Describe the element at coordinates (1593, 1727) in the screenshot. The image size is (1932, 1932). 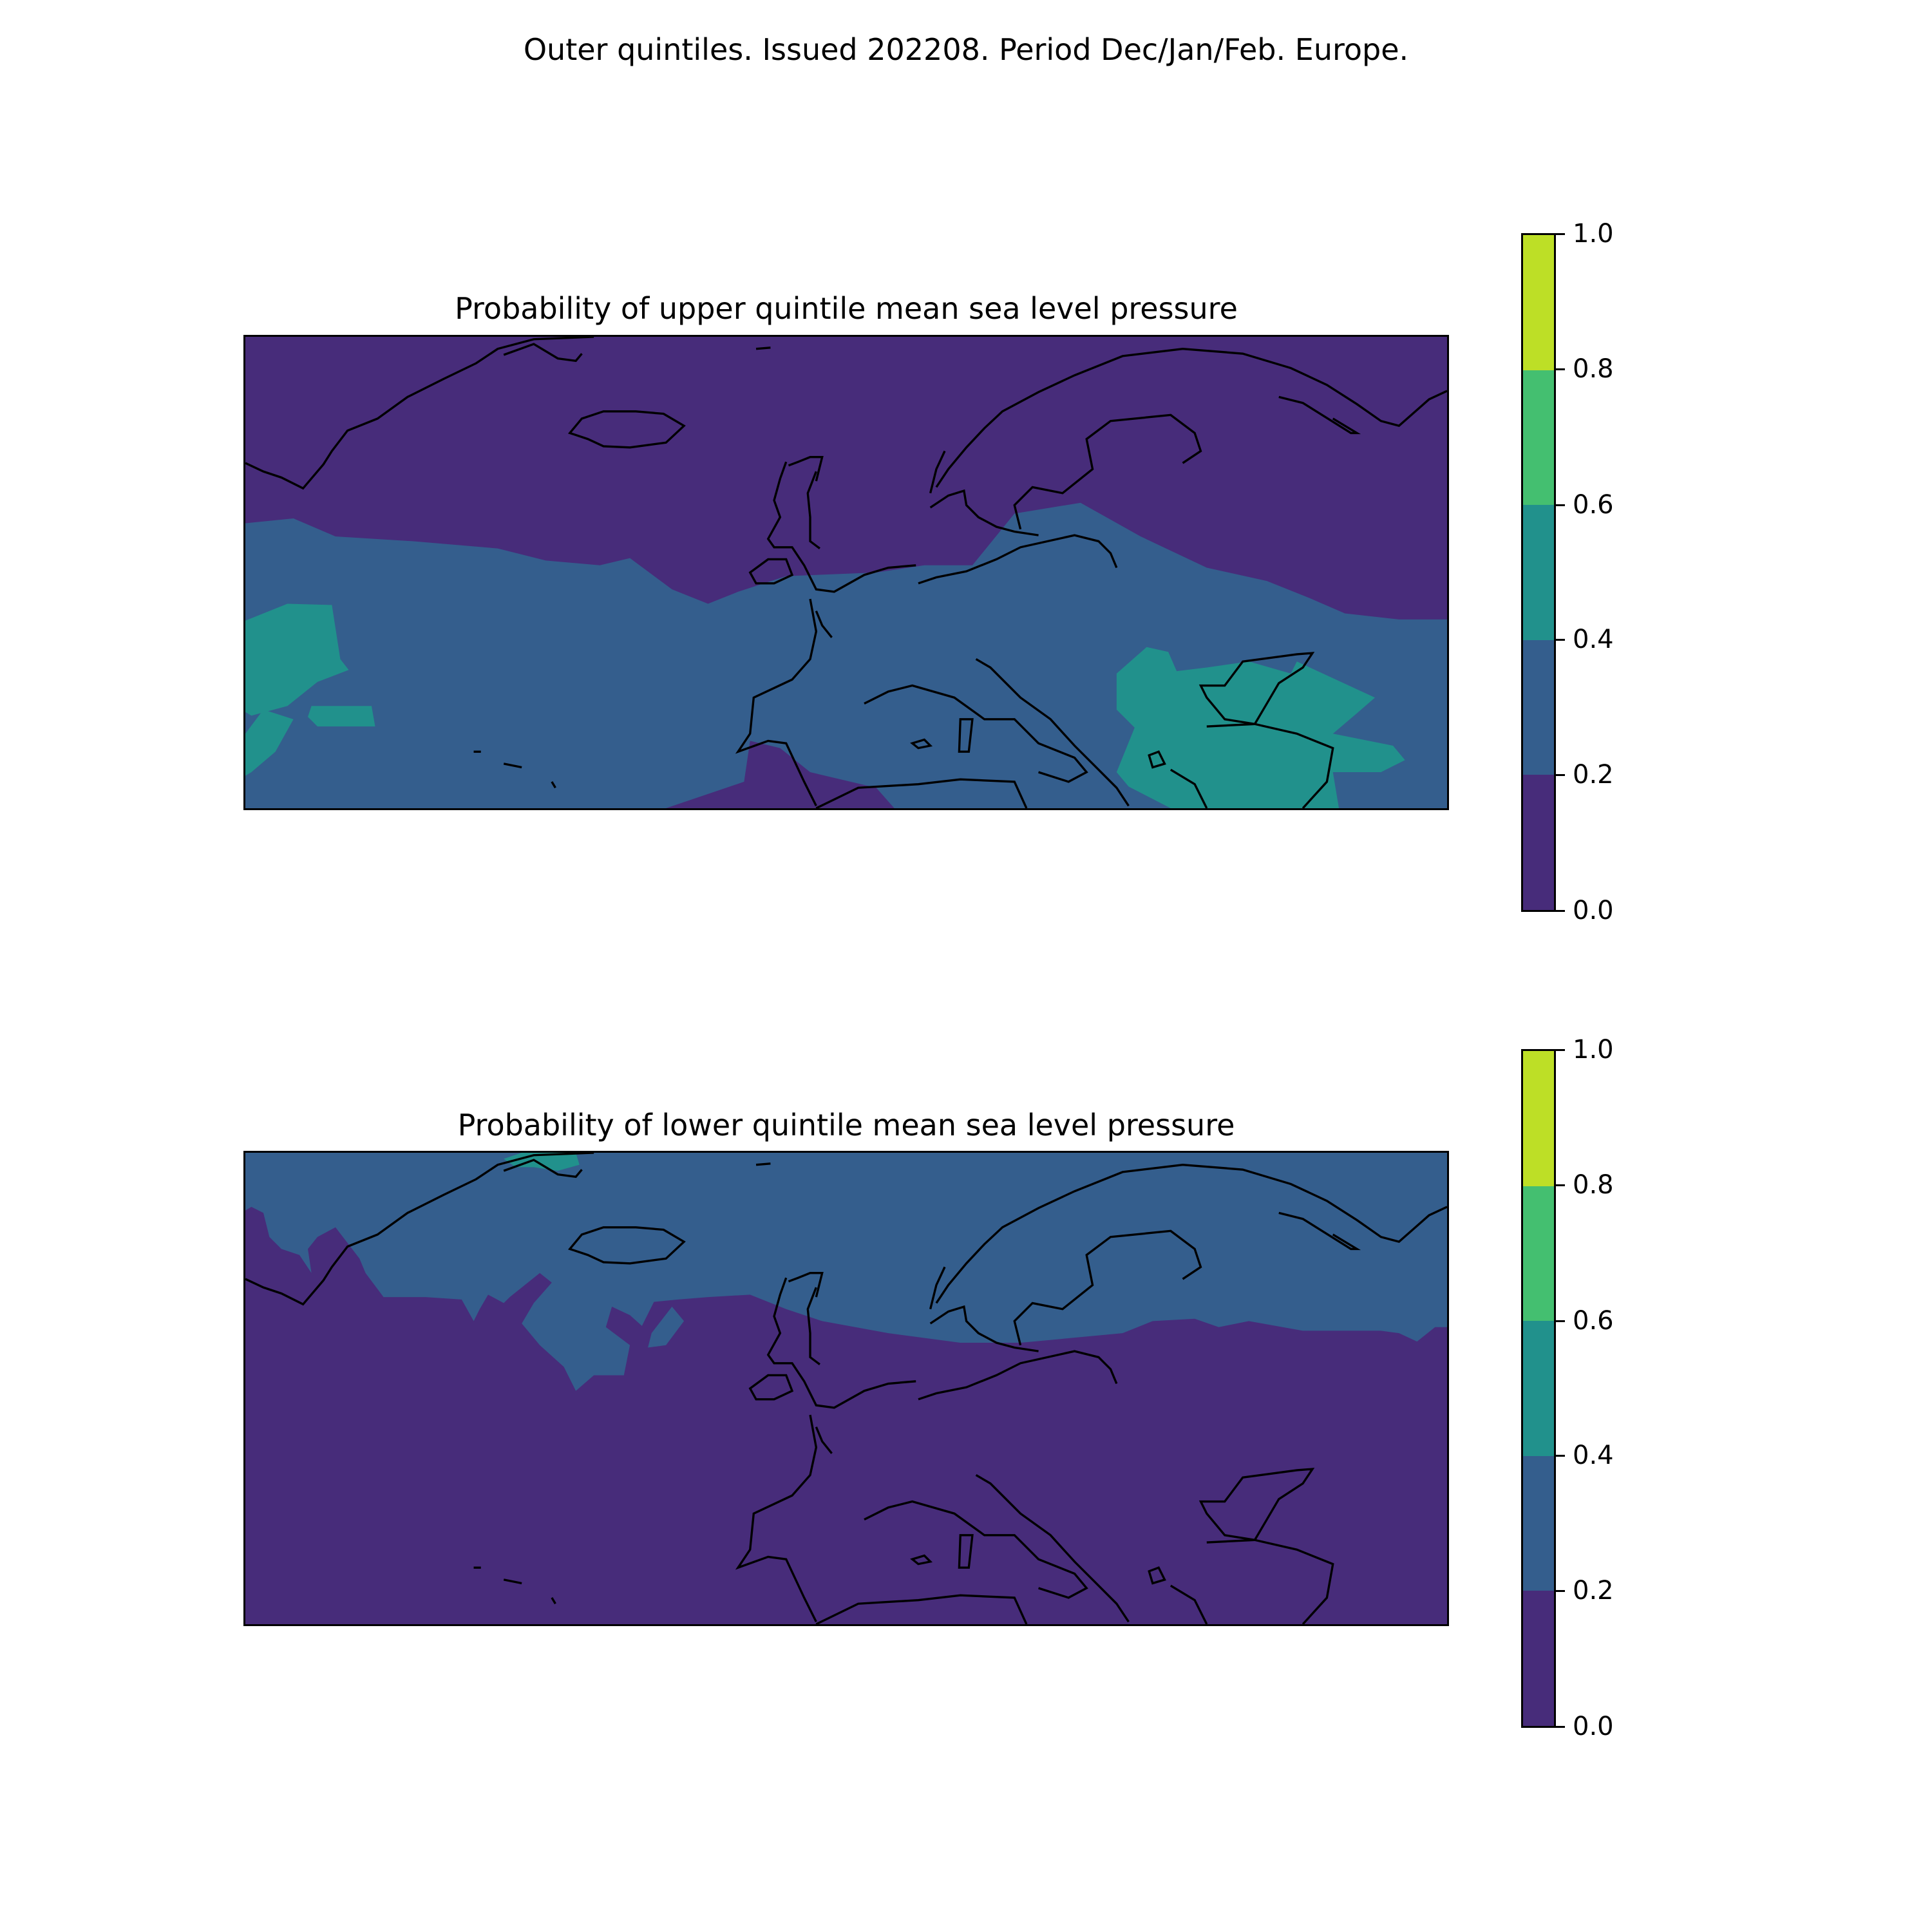
I see `colorbar-lower-ticklabel: 0.0` at that location.